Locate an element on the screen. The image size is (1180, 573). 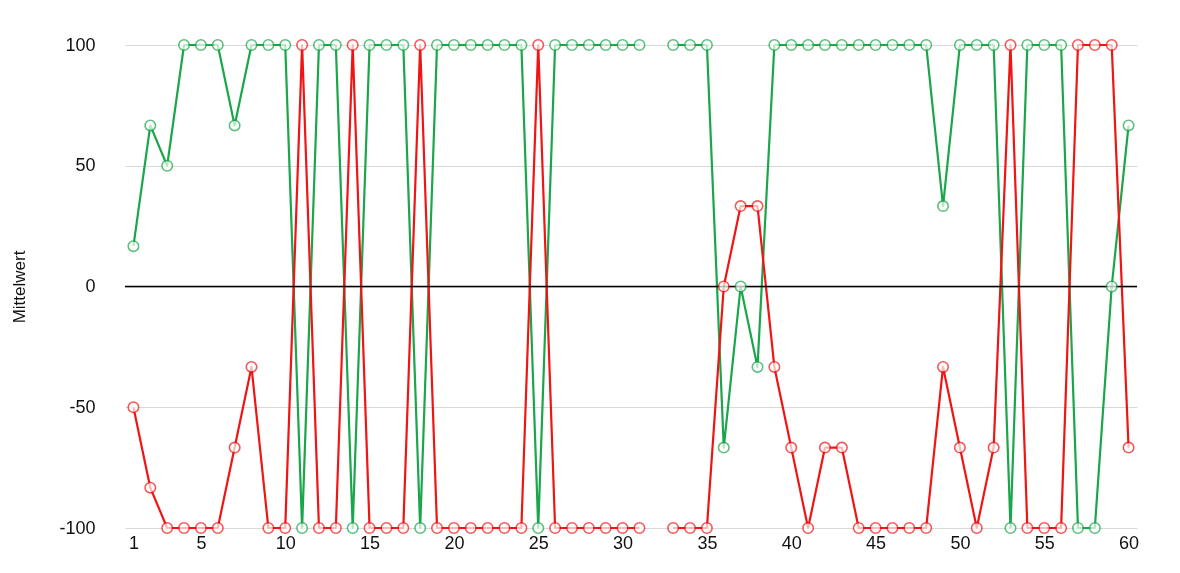
x-tick-label: 25 is located at coordinates (538, 542).